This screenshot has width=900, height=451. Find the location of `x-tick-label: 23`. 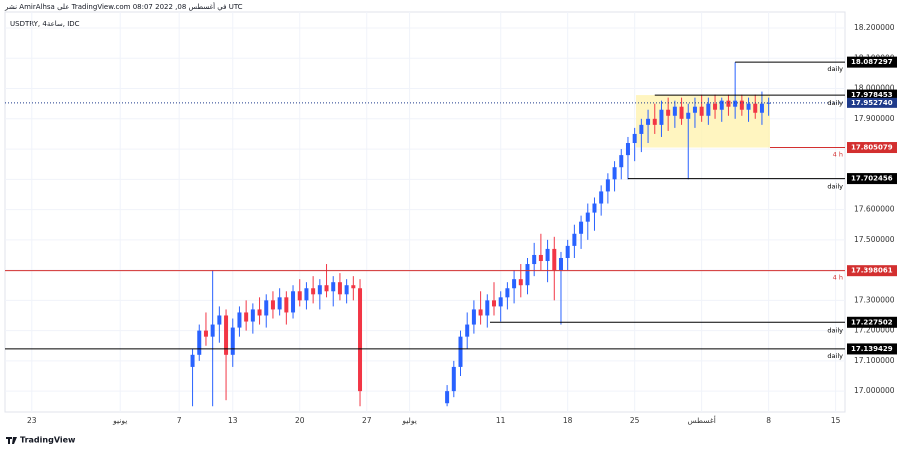

x-tick-label: 23 is located at coordinates (32, 420).